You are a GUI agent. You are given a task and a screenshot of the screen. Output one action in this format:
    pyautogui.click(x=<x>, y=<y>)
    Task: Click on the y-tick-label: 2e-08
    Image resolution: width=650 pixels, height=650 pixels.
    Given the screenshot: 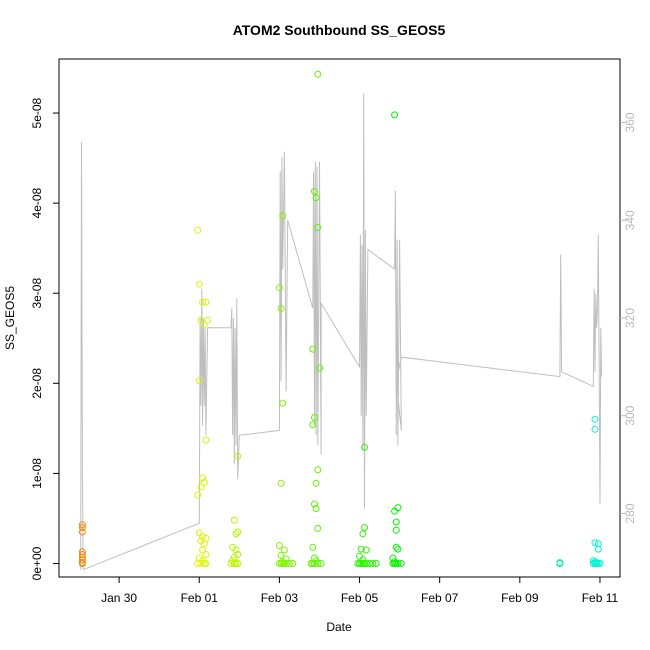 What is the action you would take?
    pyautogui.click(x=37, y=383)
    